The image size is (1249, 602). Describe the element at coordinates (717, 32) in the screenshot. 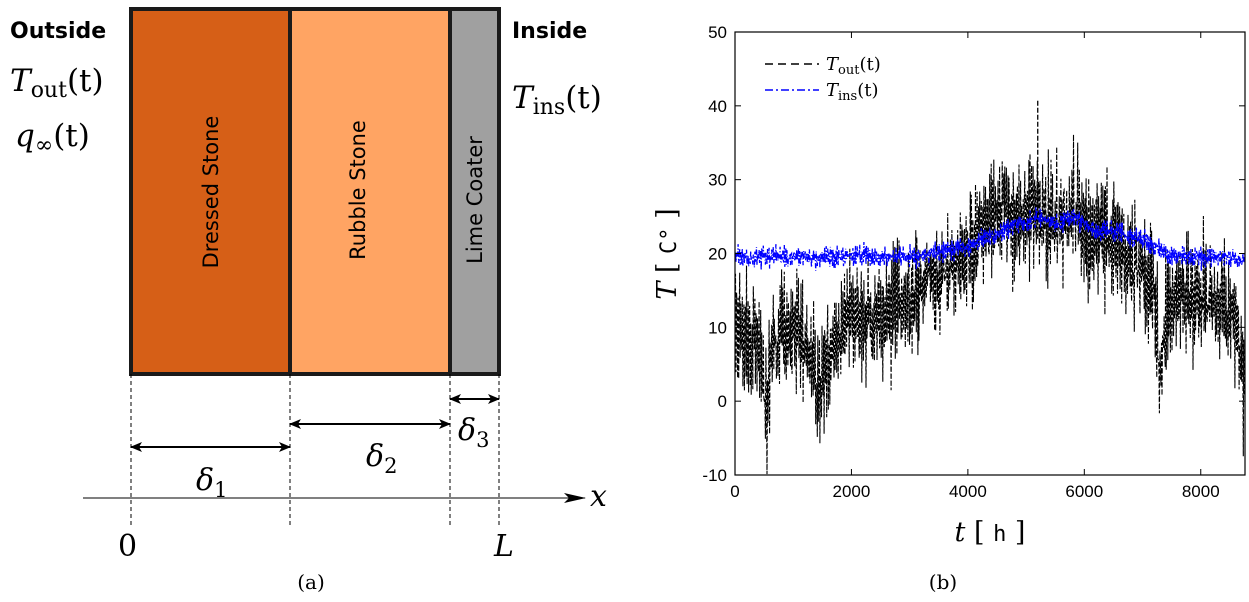

I see `y-tick-label: 50` at that location.